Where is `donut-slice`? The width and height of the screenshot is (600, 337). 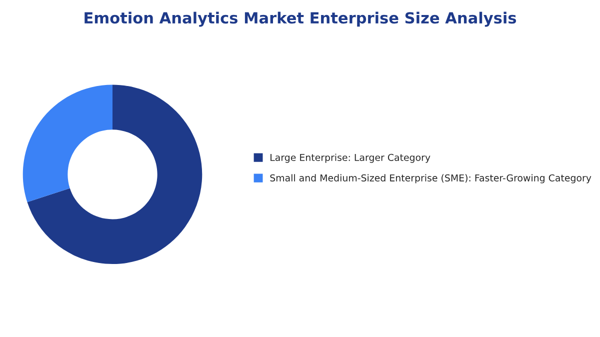
donut-slice is located at coordinates (67, 143).